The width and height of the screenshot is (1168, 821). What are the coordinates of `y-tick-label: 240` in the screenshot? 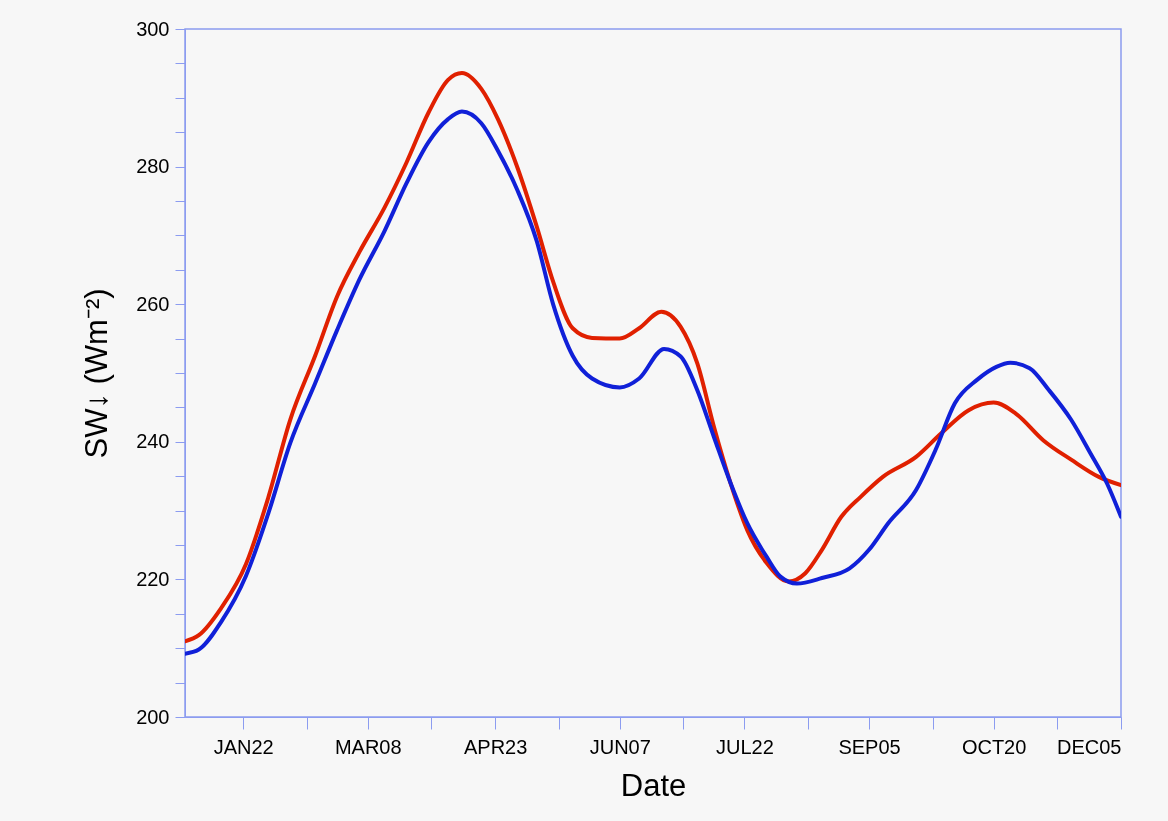 It's located at (153, 441).